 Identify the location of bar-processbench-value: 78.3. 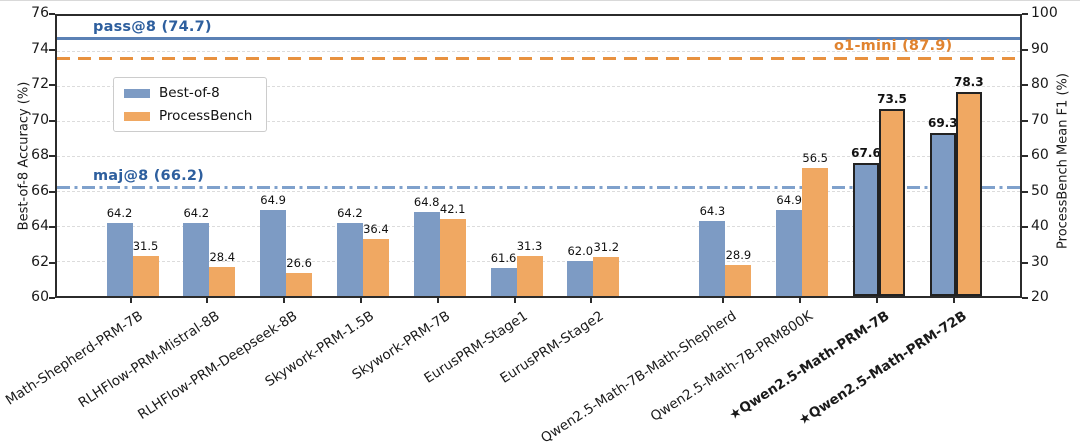
(968, 81).